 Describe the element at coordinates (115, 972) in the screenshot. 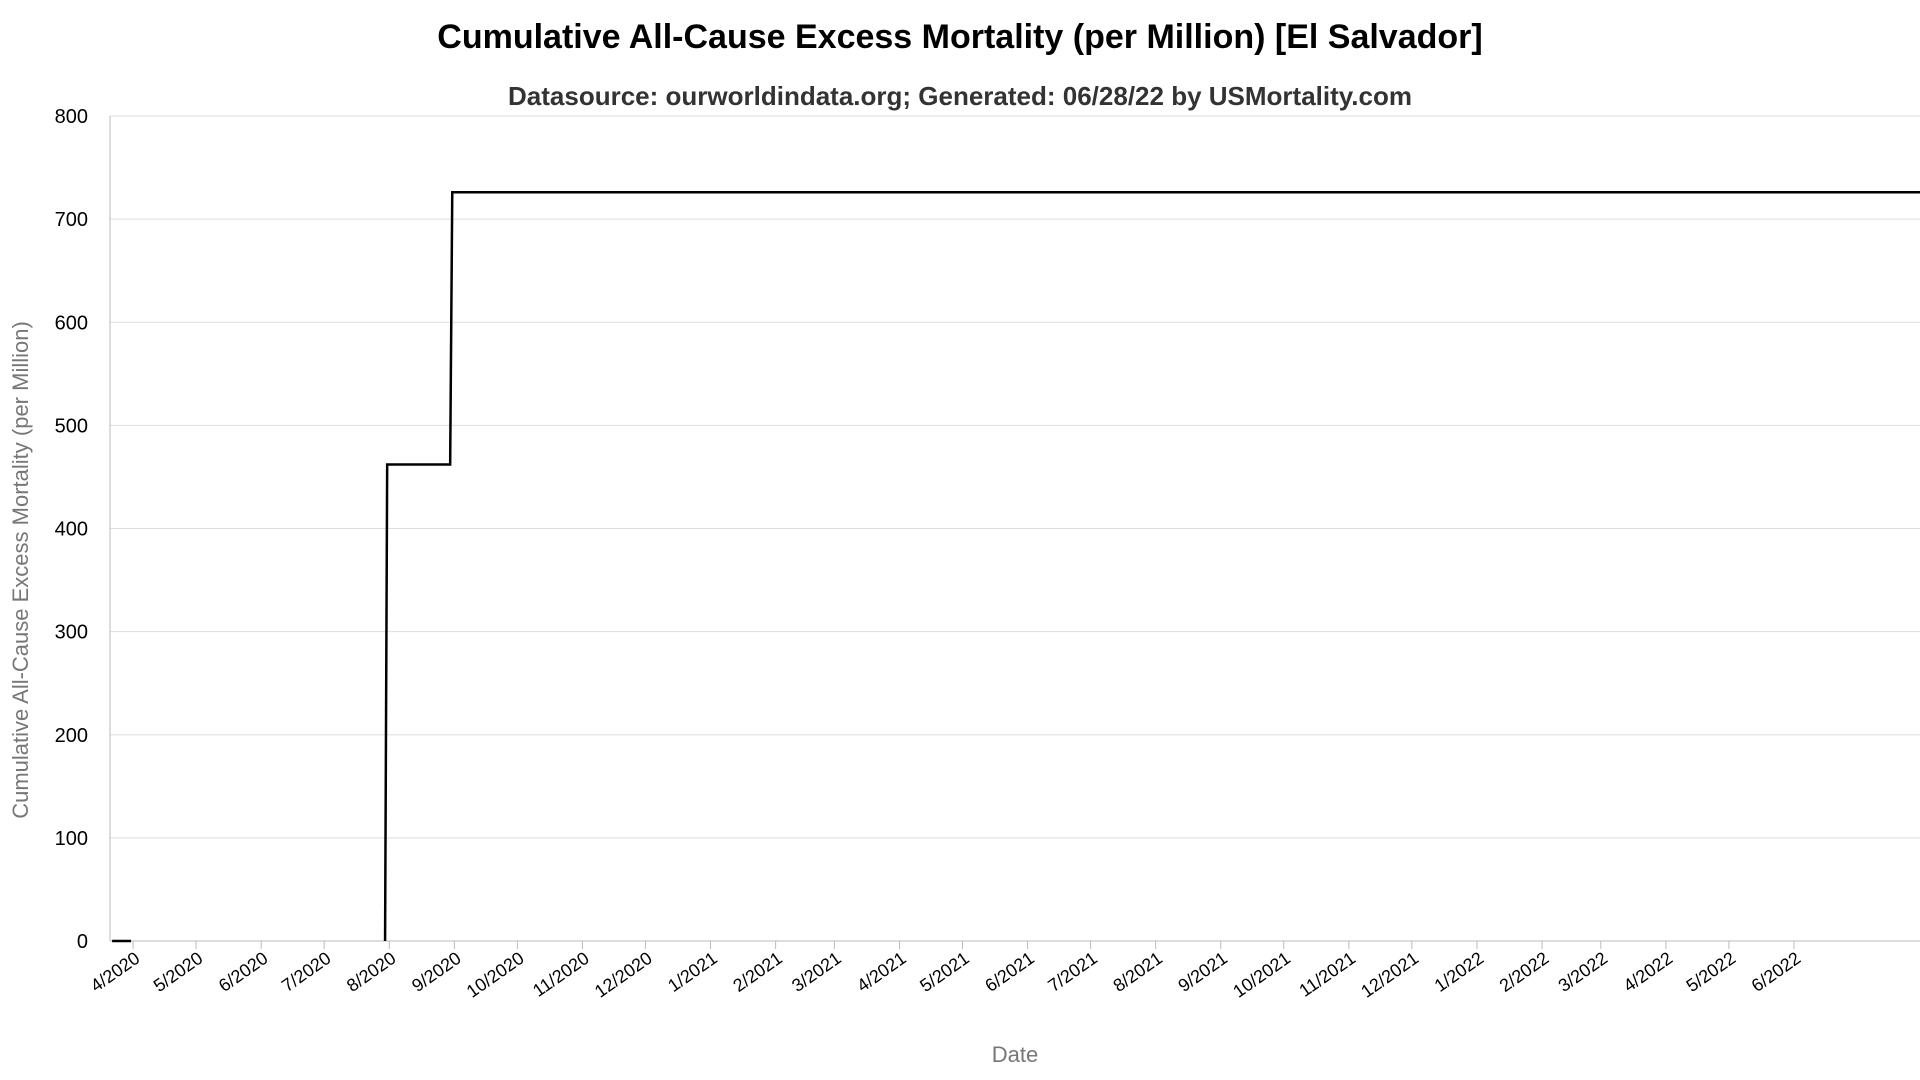

I see `x-tick-label: 4/2020` at that location.